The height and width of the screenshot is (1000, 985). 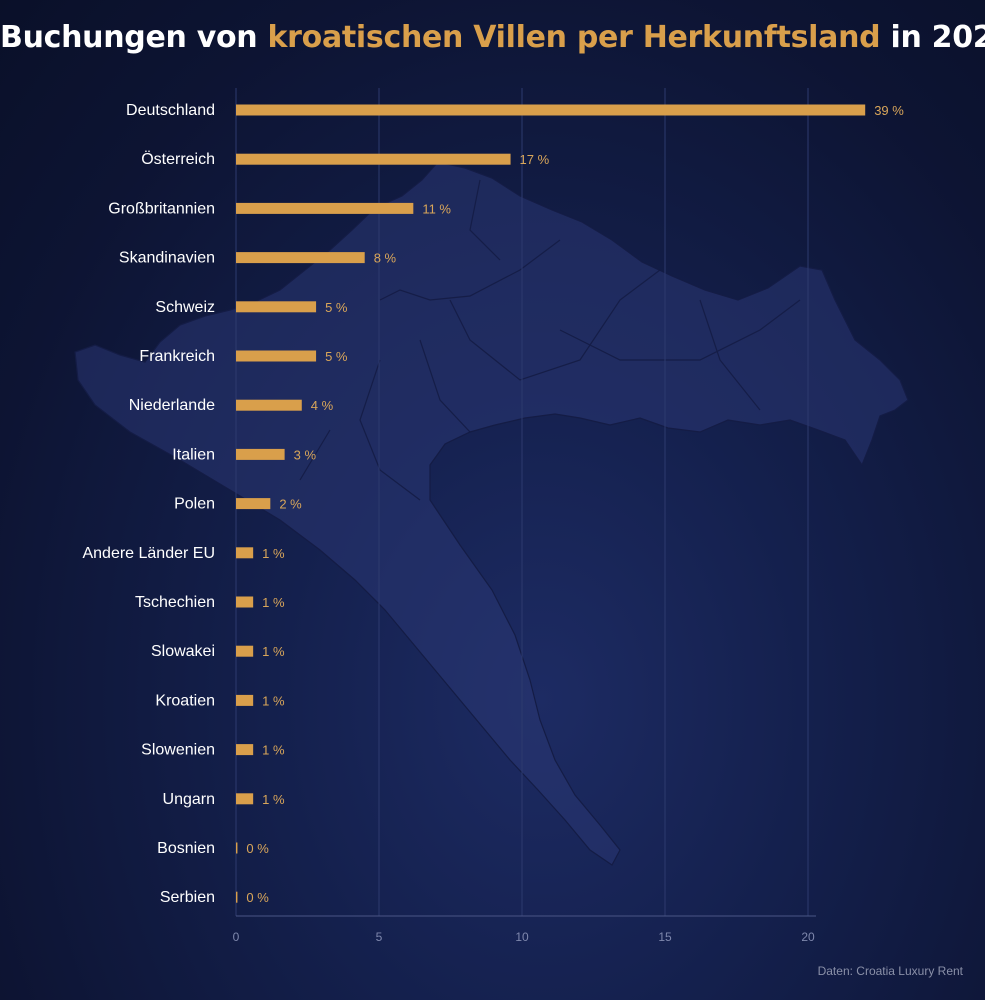 I want to click on value-label: 4 %, so click(x=322, y=405).